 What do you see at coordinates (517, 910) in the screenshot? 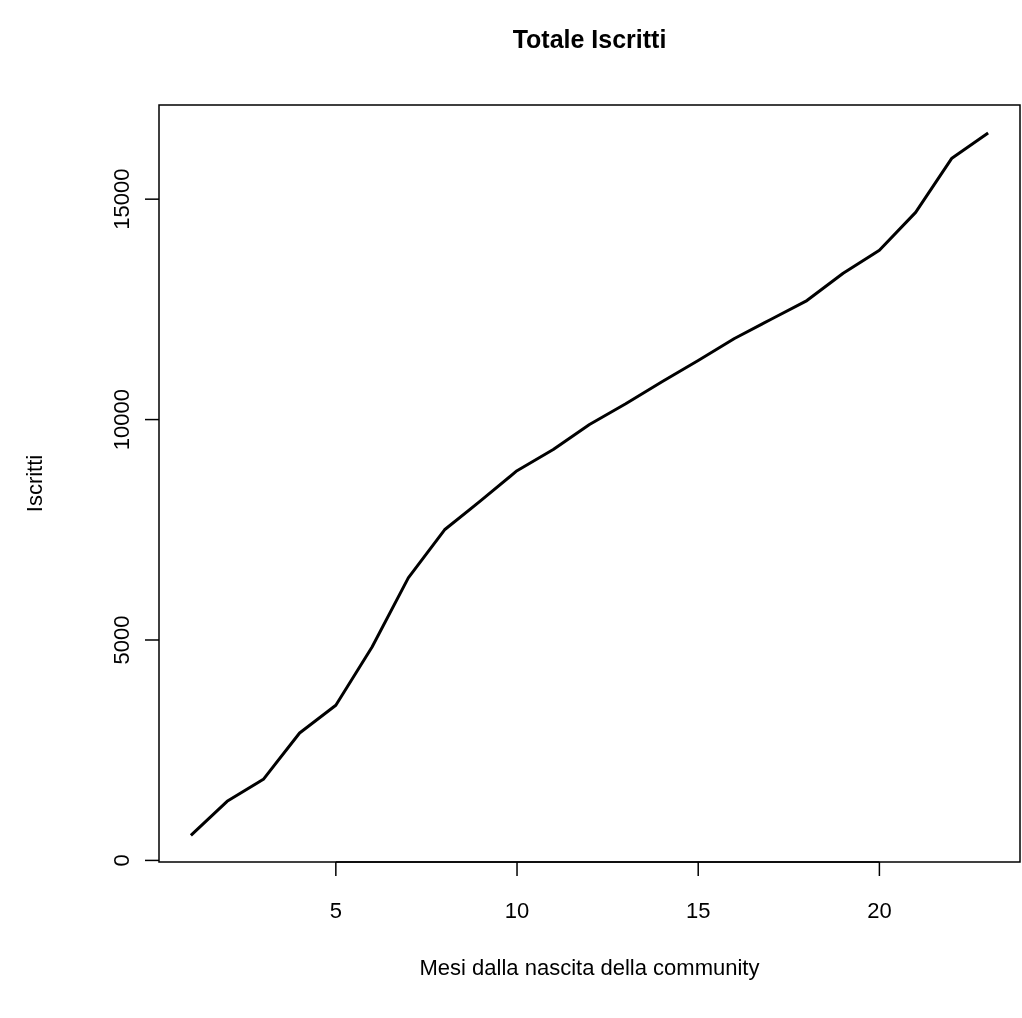
I see `x-tick-label: 10` at bounding box center [517, 910].